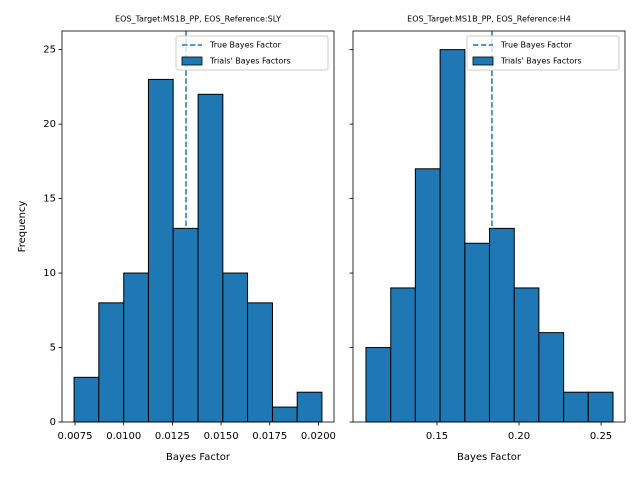 The width and height of the screenshot is (640, 480). I want to click on y-tick-label: 25, so click(49, 50).